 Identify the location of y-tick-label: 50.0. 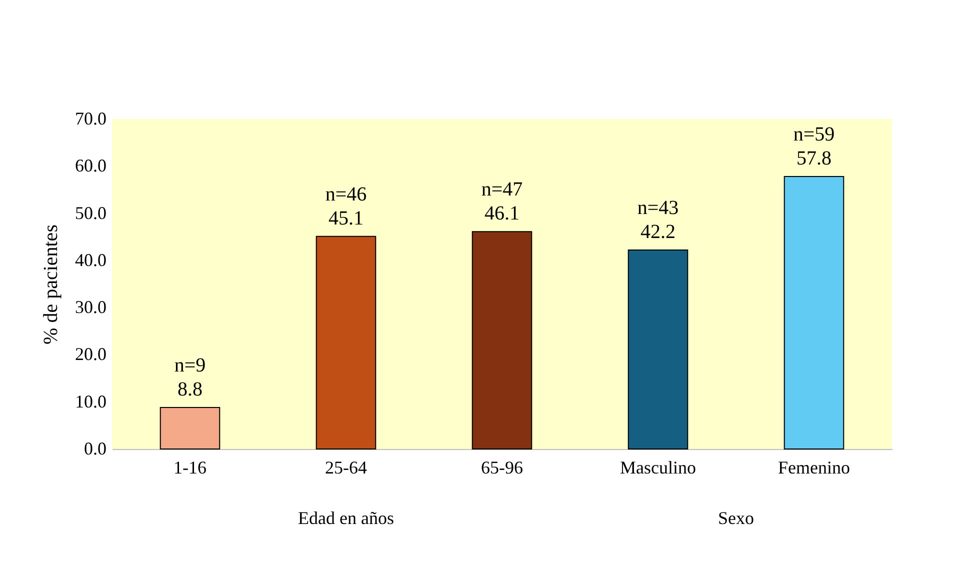
(90, 212).